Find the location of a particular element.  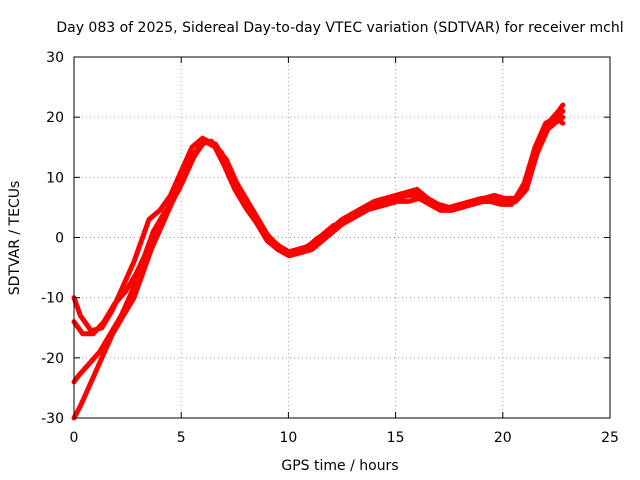

y-tick-label: -10 is located at coordinates (52, 299).